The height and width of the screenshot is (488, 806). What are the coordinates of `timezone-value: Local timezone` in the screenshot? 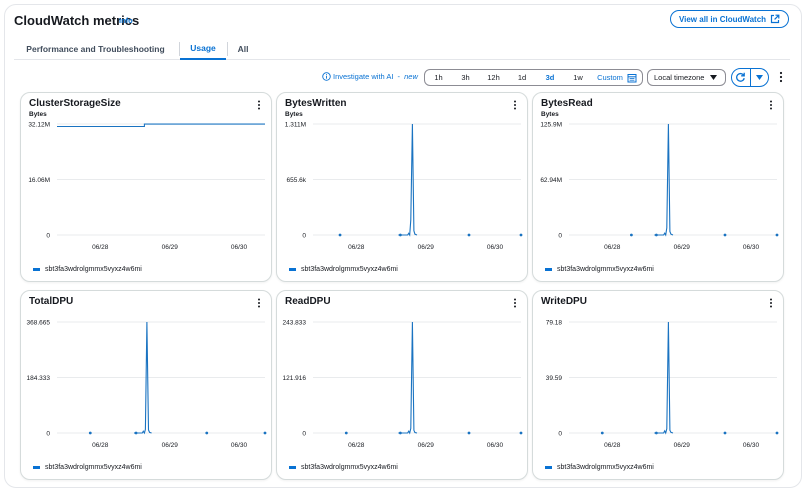 It's located at (679, 77).